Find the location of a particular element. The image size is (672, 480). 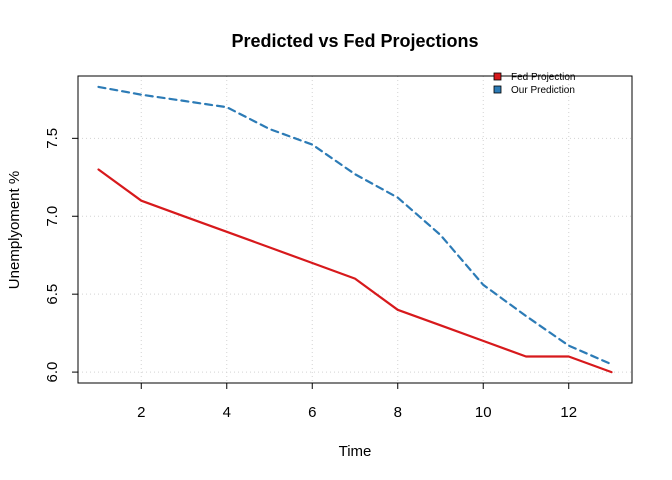

y-tick-label: 7.0 is located at coordinates (52, 216).